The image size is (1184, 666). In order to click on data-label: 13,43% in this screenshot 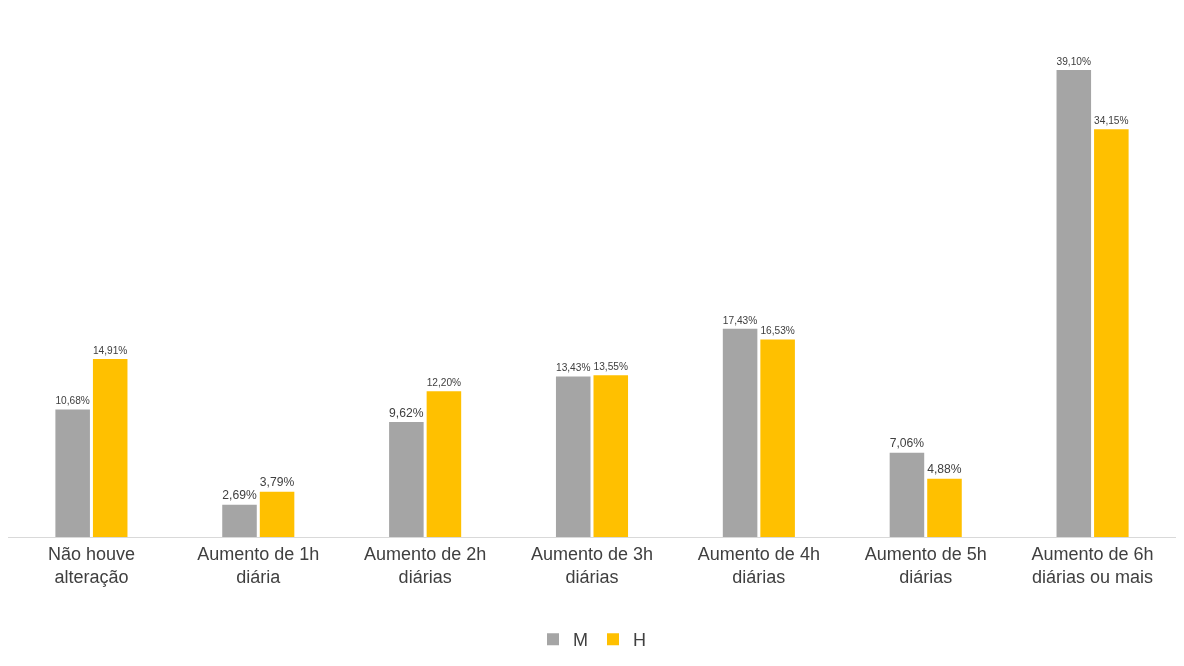, I will do `click(573, 368)`.